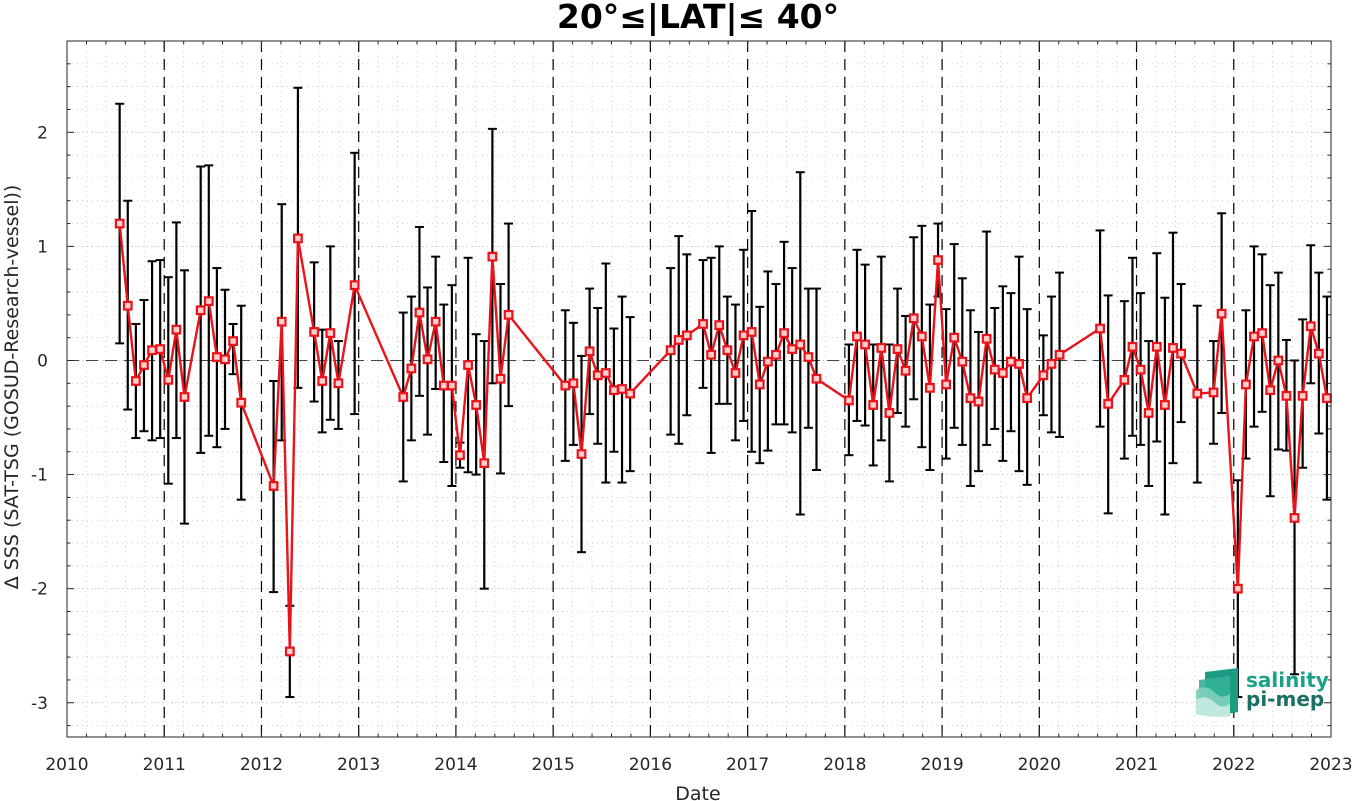 The height and width of the screenshot is (801, 1356). I want to click on y-axis-label: Δ SSS (SAT-TSG (GOSUD-Research-vessel)), so click(12, 387).